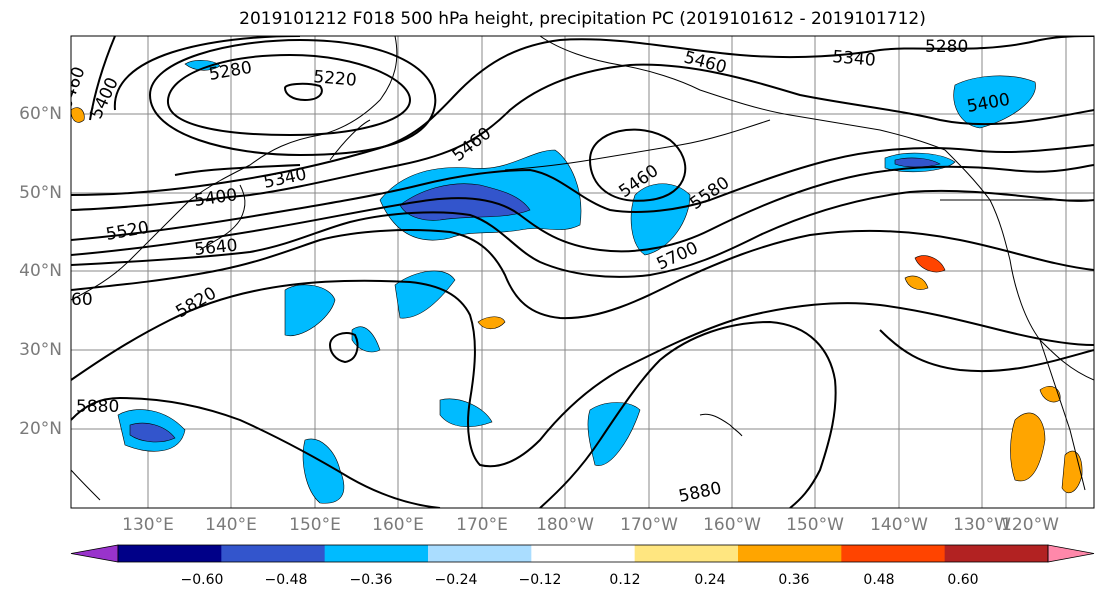 This screenshot has width=1105, height=601. What do you see at coordinates (315, 525) in the screenshot?
I see `lon-label: 150°E` at bounding box center [315, 525].